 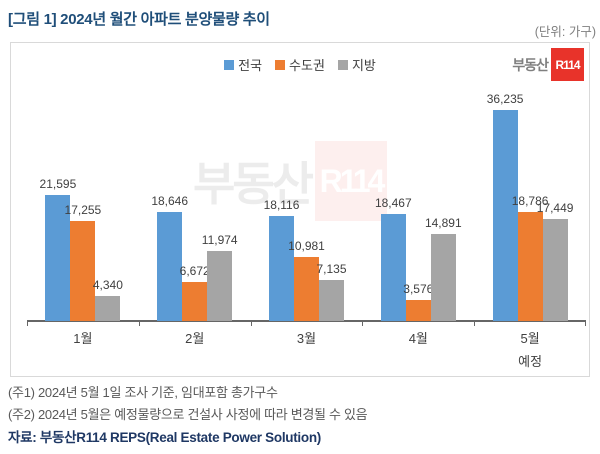 What do you see at coordinates (505, 99) in the screenshot?
I see `bar-value-label: 36,235` at bounding box center [505, 99].